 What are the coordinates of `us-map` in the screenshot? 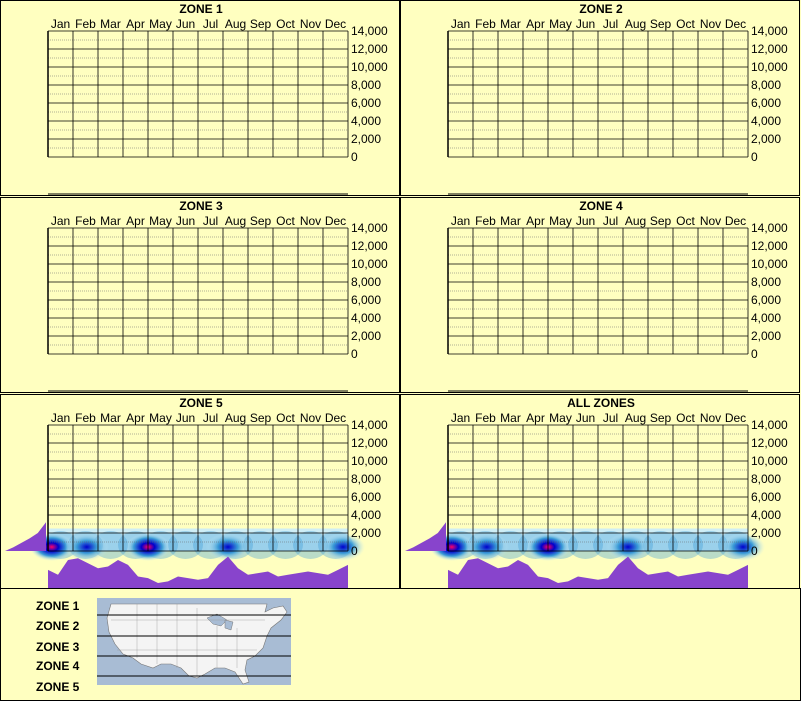 It's located at (194, 641).